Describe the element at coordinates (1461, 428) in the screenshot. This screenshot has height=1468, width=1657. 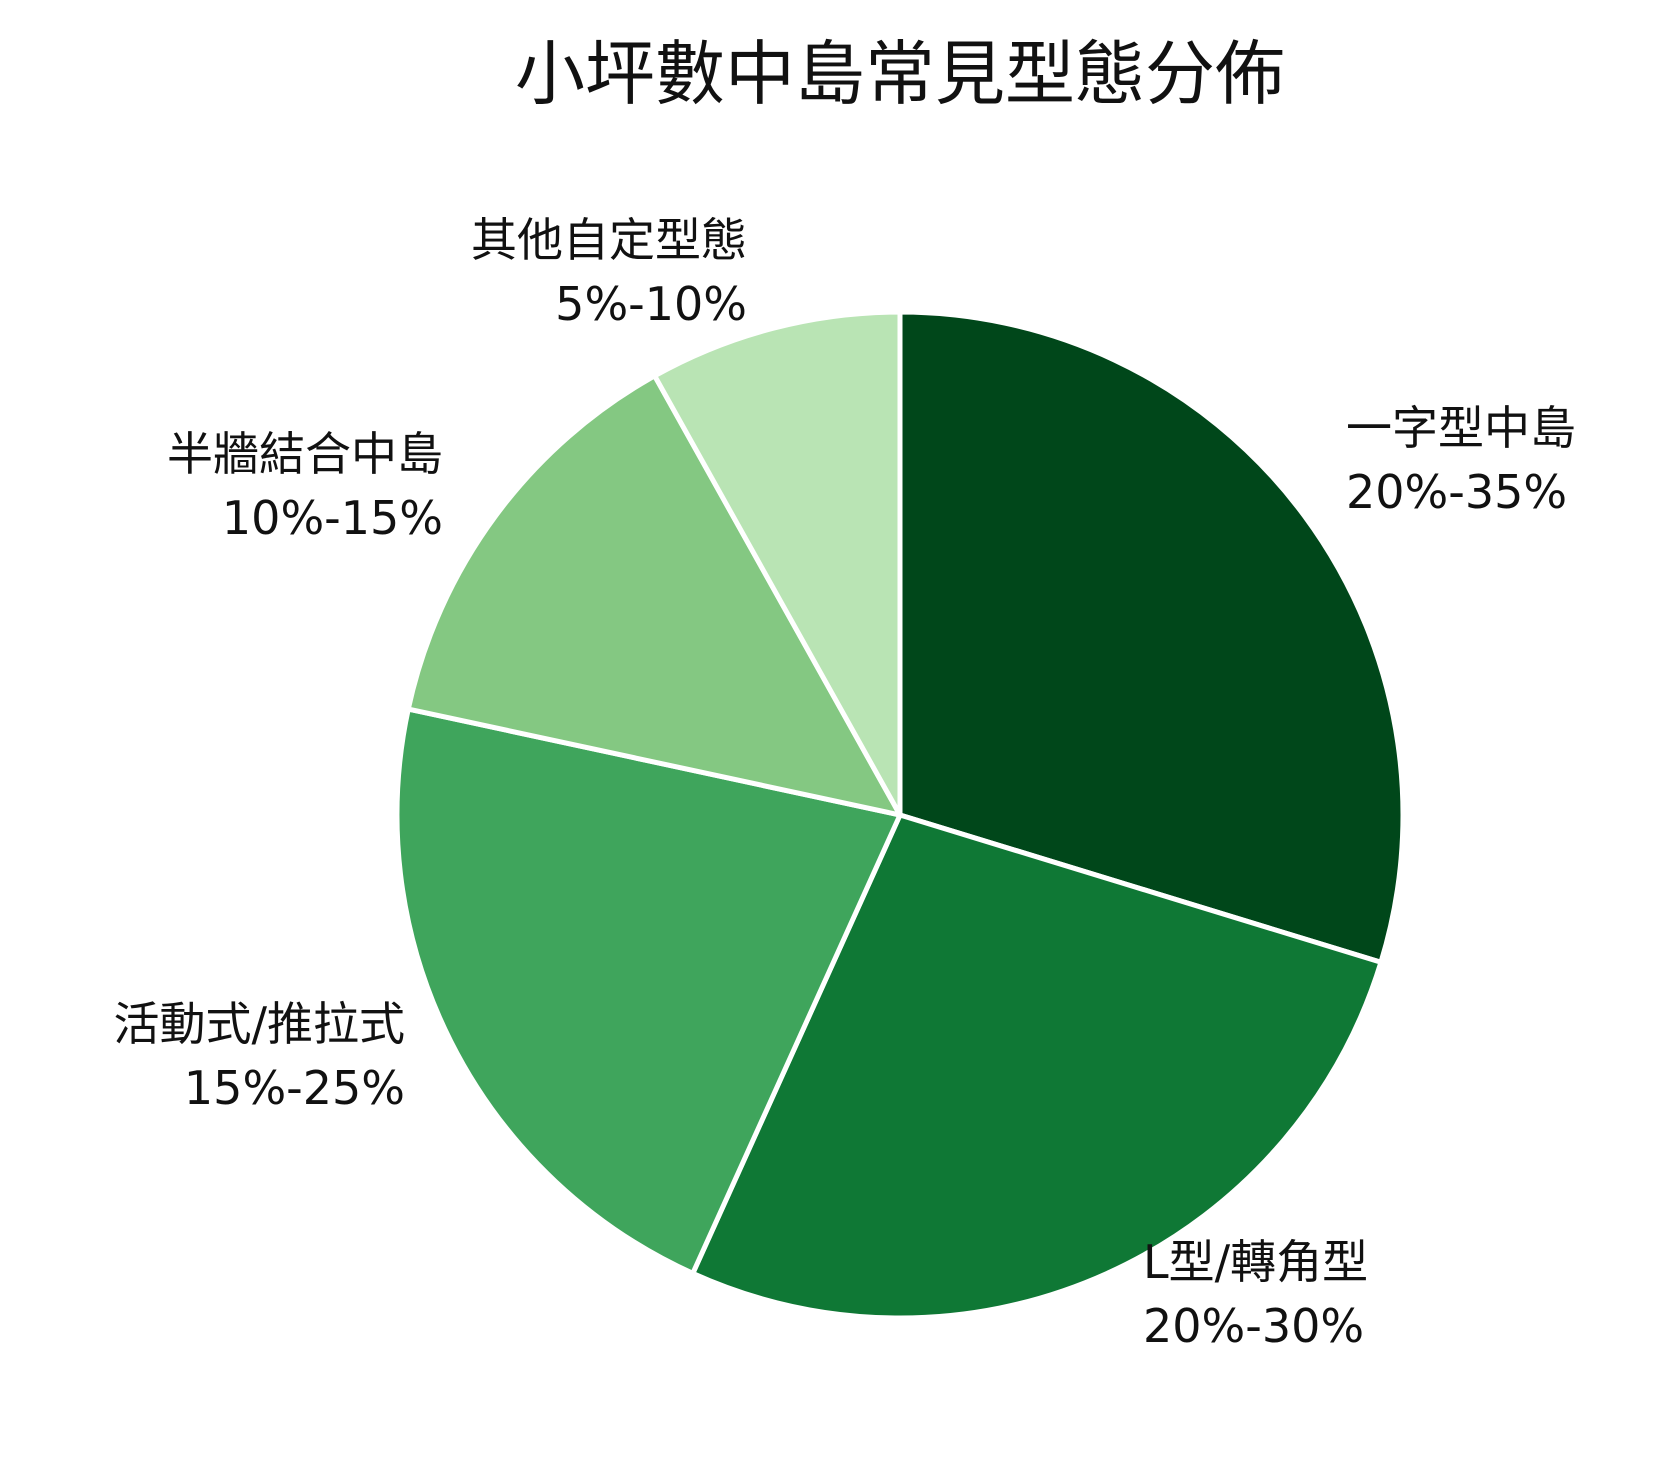
I see `slice-label-name-0: 一字型中島` at that location.